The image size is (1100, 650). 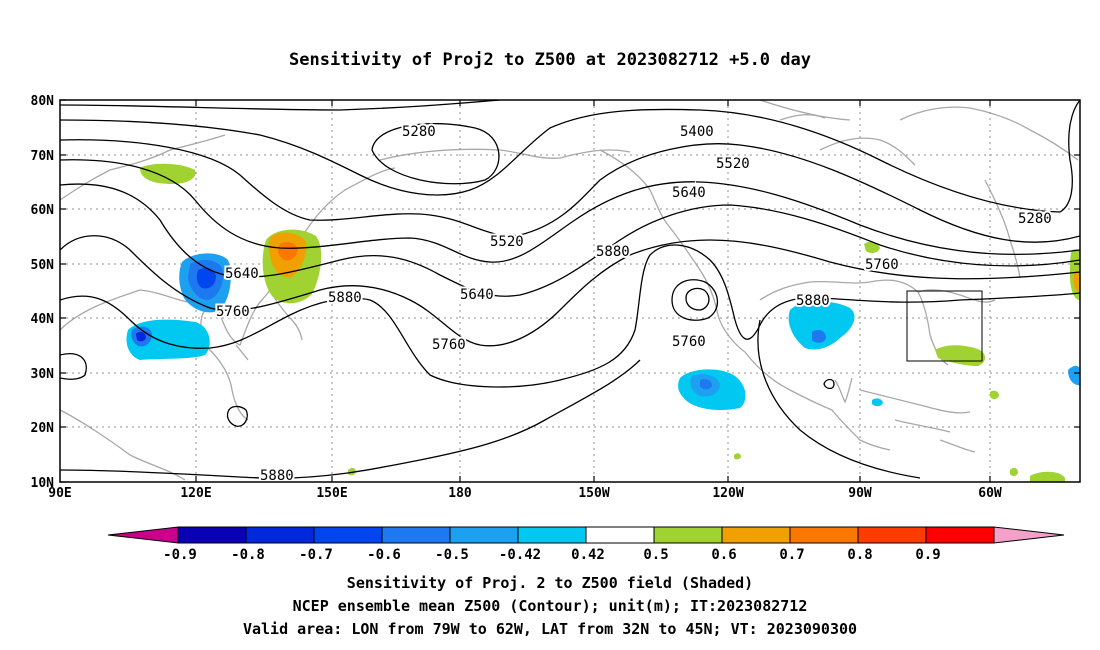 I want to click on lat-label: 30N, so click(x=43, y=374).